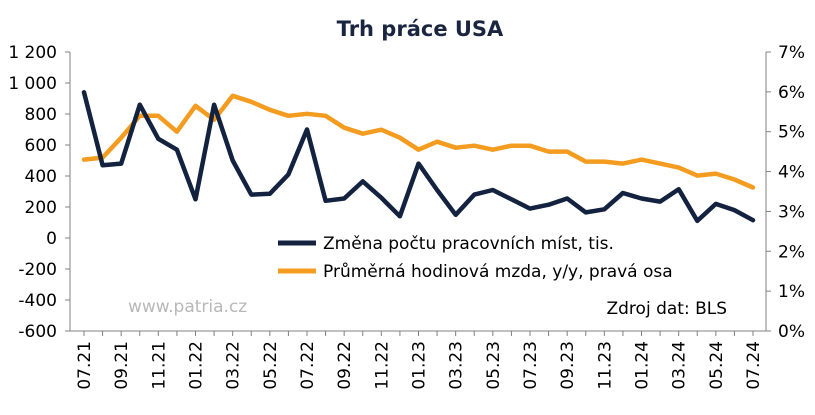 Image resolution: width=815 pixels, height=415 pixels. I want to click on x-tick-label: 01.24, so click(643, 365).